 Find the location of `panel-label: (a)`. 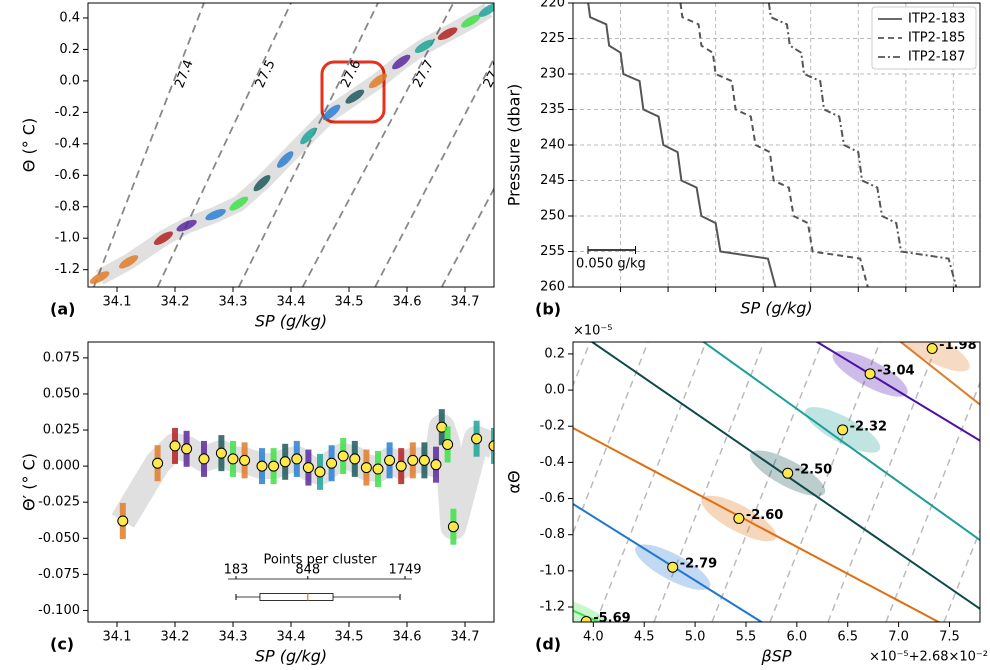

panel-label: (a) is located at coordinates (62, 309).